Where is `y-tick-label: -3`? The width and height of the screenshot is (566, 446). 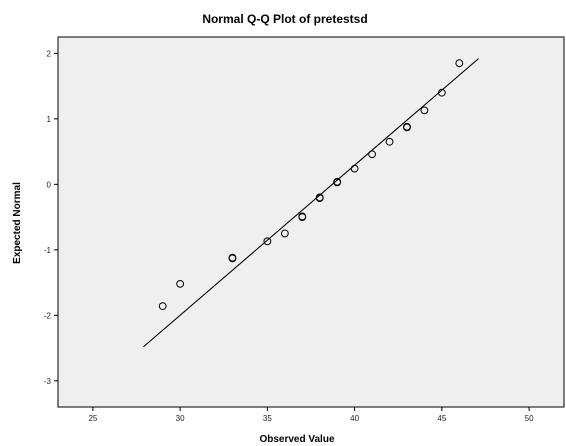
y-tick-label: -3 is located at coordinates (48, 381).